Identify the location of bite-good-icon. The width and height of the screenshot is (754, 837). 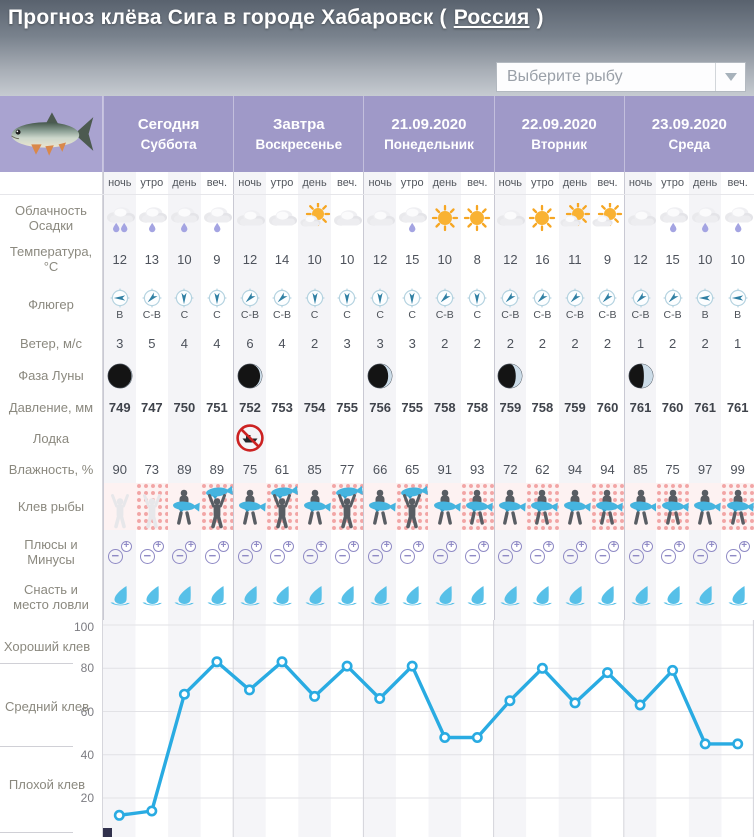
(412, 507).